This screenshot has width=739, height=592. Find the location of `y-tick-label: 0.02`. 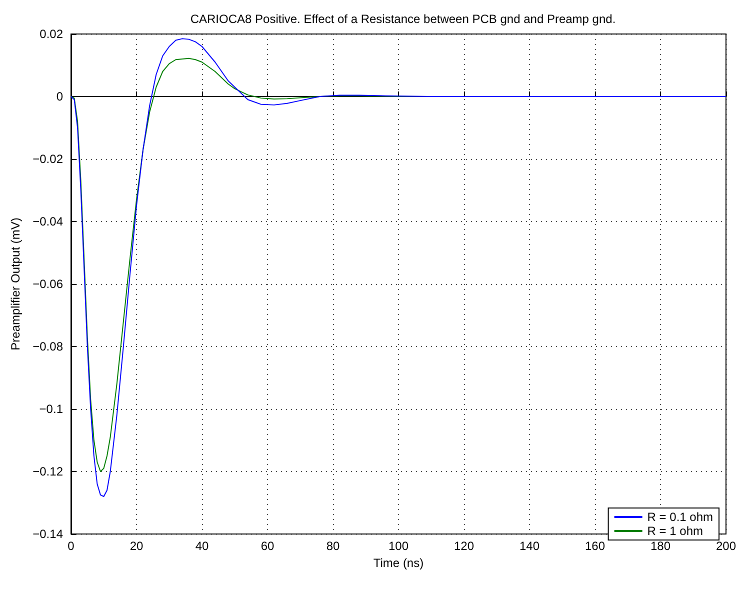

y-tick-label: 0.02 is located at coordinates (52, 34).